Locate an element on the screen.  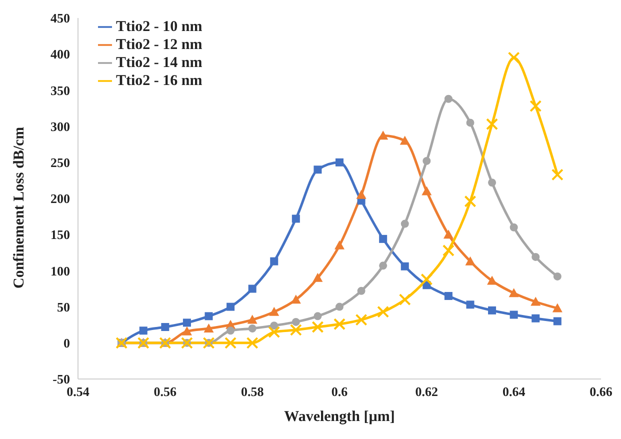
legend-label: Ttio2 - 16 nm is located at coordinates (159, 81).